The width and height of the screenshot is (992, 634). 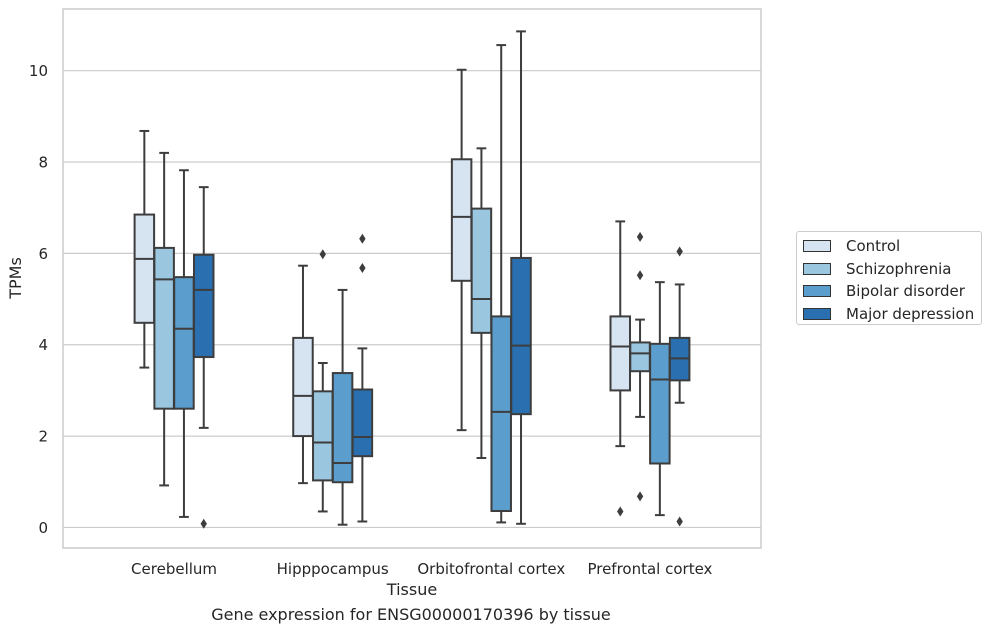 What do you see at coordinates (679, 386) in the screenshot?
I see `box-prefrontal-cortex-major-depression` at bounding box center [679, 386].